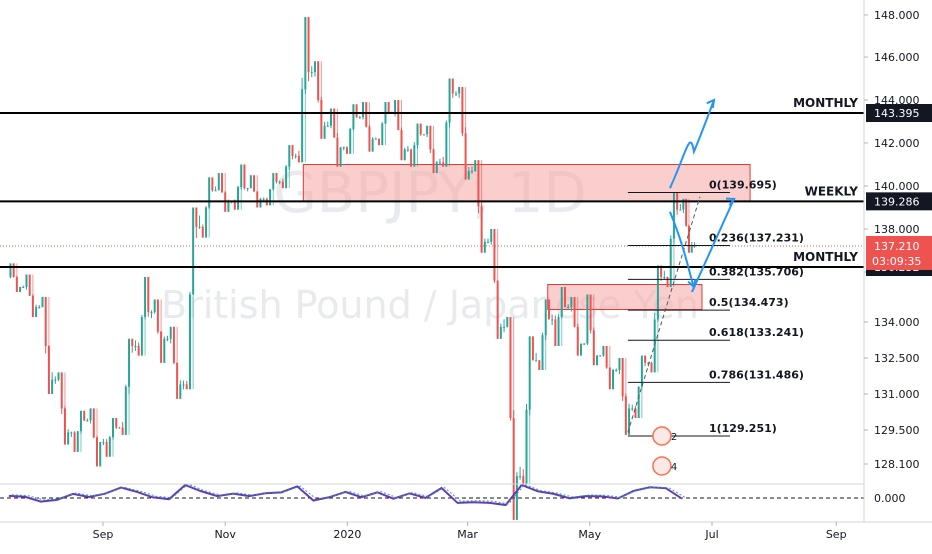 This screenshot has width=932, height=554. What do you see at coordinates (897, 322) in the screenshot?
I see `price-tick-label: 134.000` at bounding box center [897, 322].